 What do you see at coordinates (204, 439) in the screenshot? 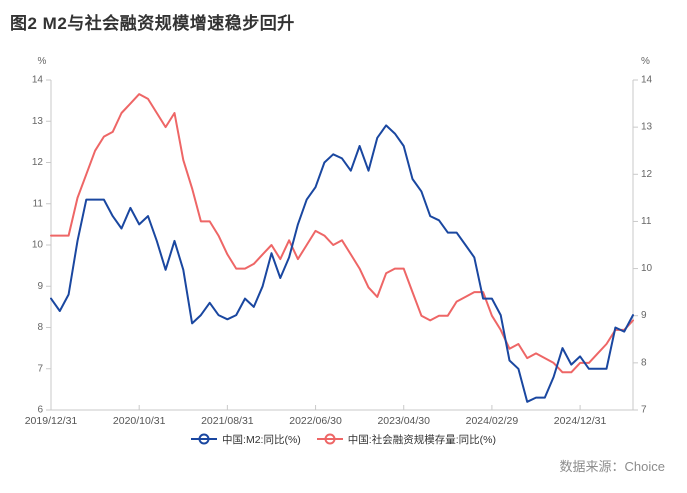
I see `m2-line-marker-icon` at bounding box center [204, 439].